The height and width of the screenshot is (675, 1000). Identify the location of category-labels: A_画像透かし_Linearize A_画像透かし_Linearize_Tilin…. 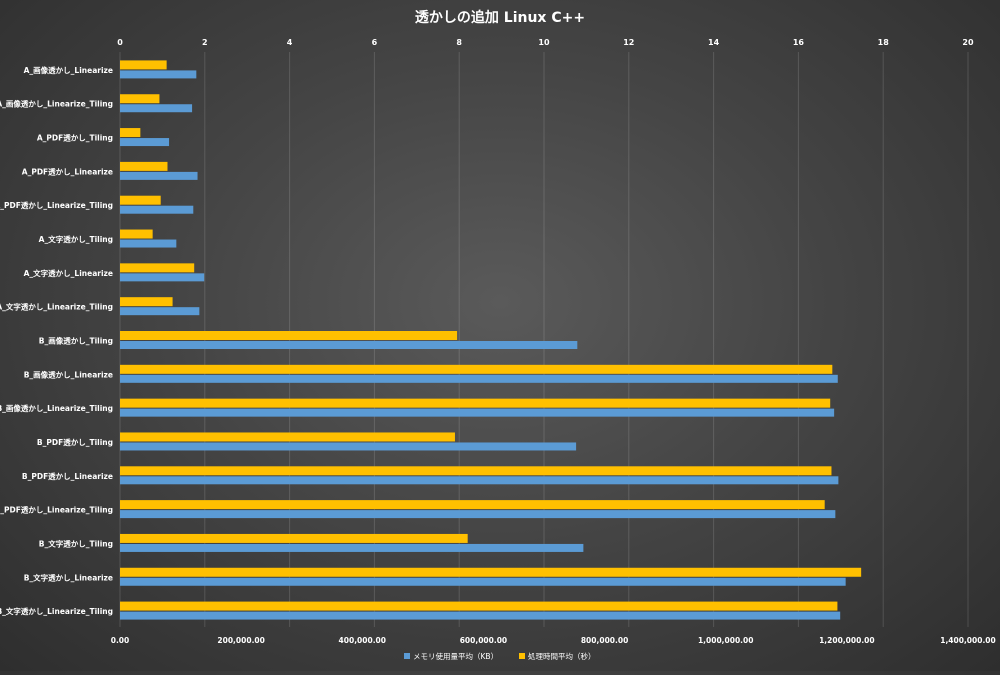
(56, 340).